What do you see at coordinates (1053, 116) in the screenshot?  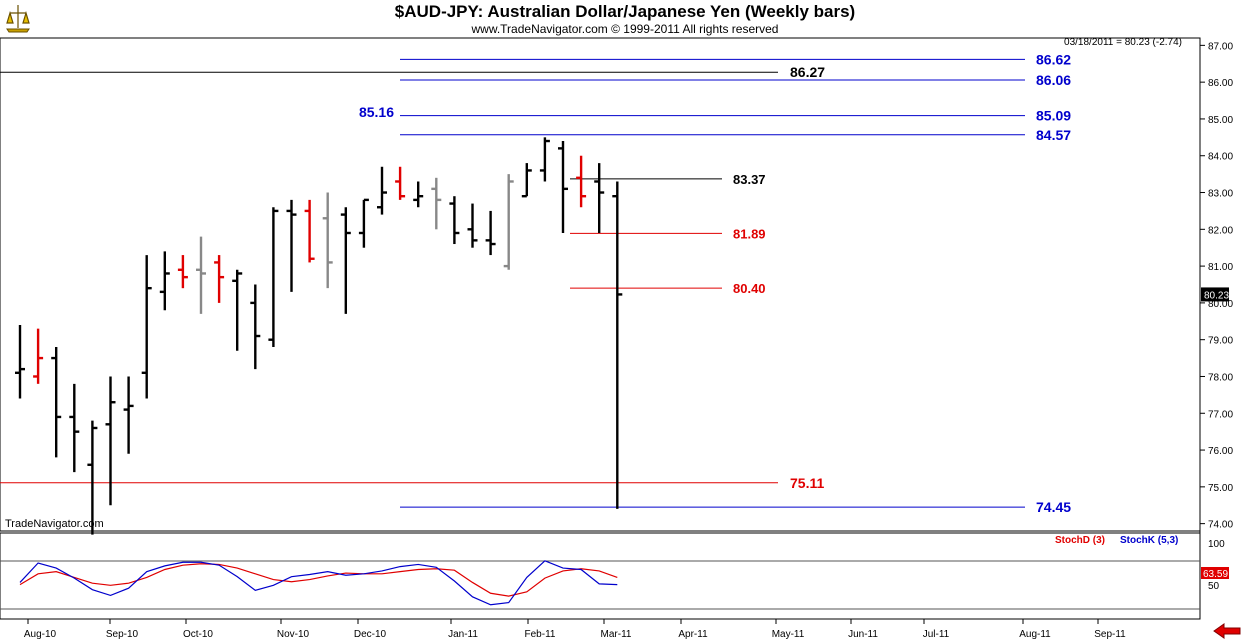 I see `level-label-85-09: 85.09` at bounding box center [1053, 116].